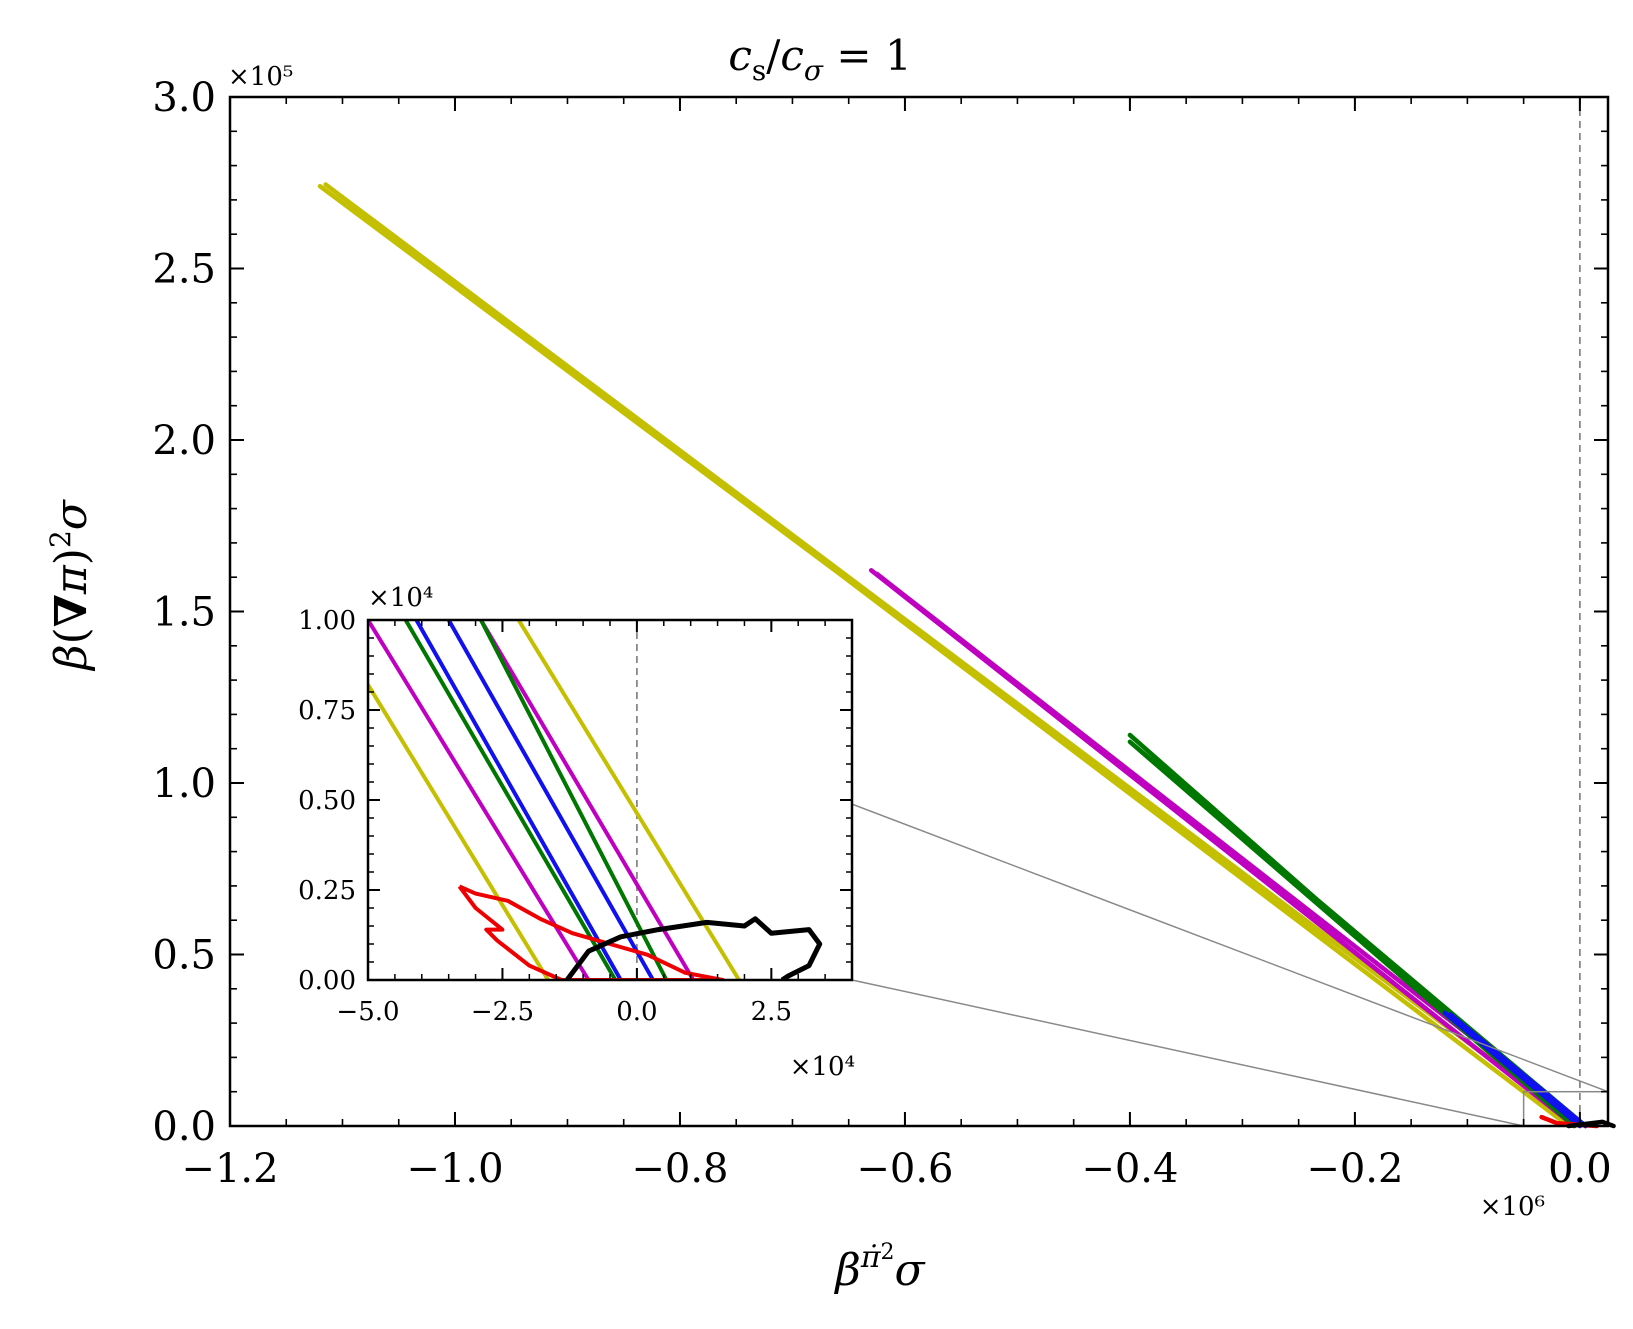 This screenshot has width=1633, height=1329. I want to click on x-tick-label: −0.6, so click(904, 1169).